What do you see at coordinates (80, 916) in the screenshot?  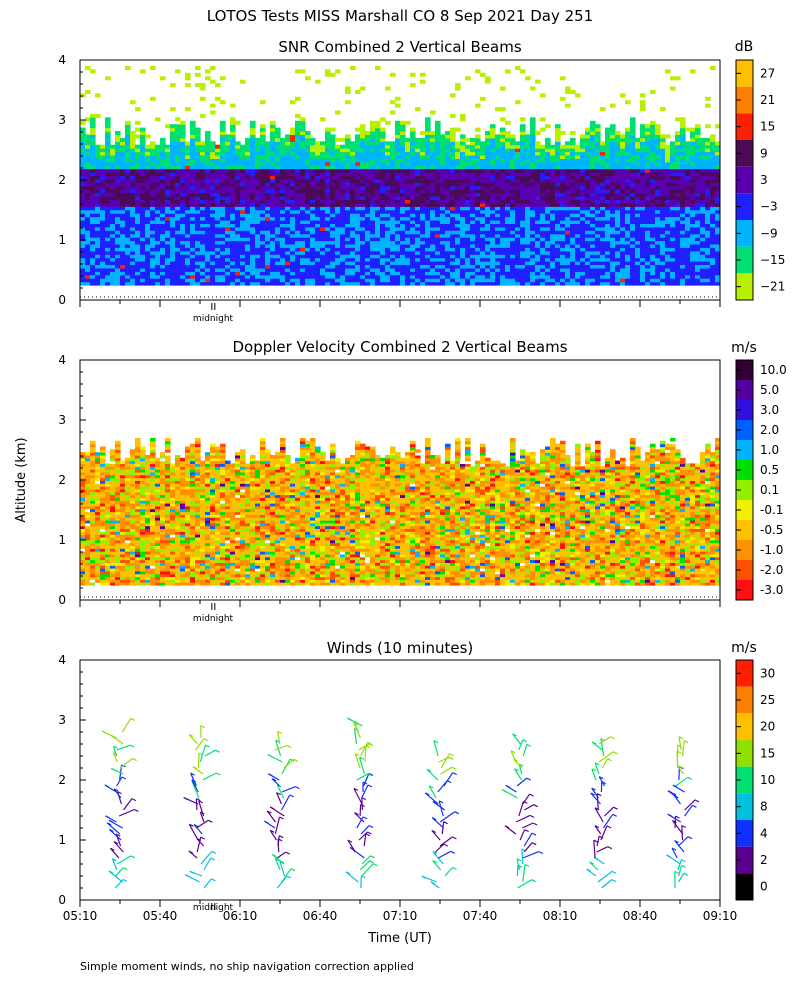 I see `x-tick-label: 05:10` at bounding box center [80, 916].